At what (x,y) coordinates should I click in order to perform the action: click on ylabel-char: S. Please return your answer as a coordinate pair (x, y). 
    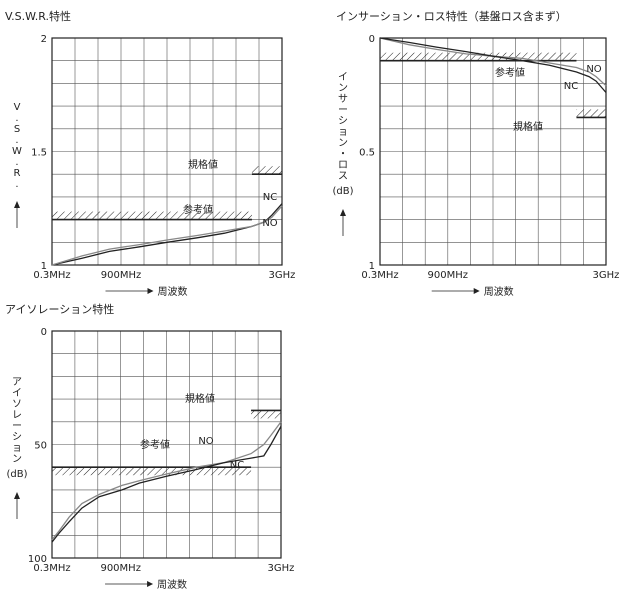
    Looking at the image, I should click on (17, 129).